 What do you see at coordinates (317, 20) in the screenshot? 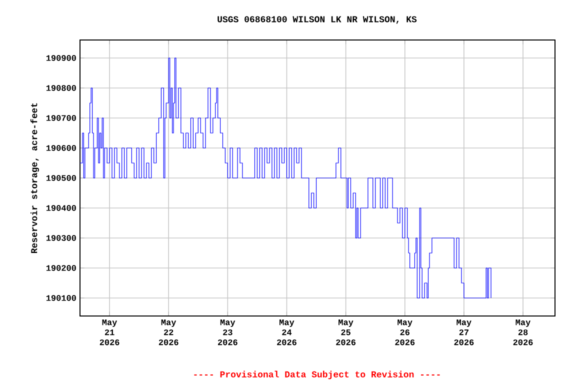
I see `chart-title: USGS 06868100 WILSON LK NR WILSON, KS` at bounding box center [317, 20].